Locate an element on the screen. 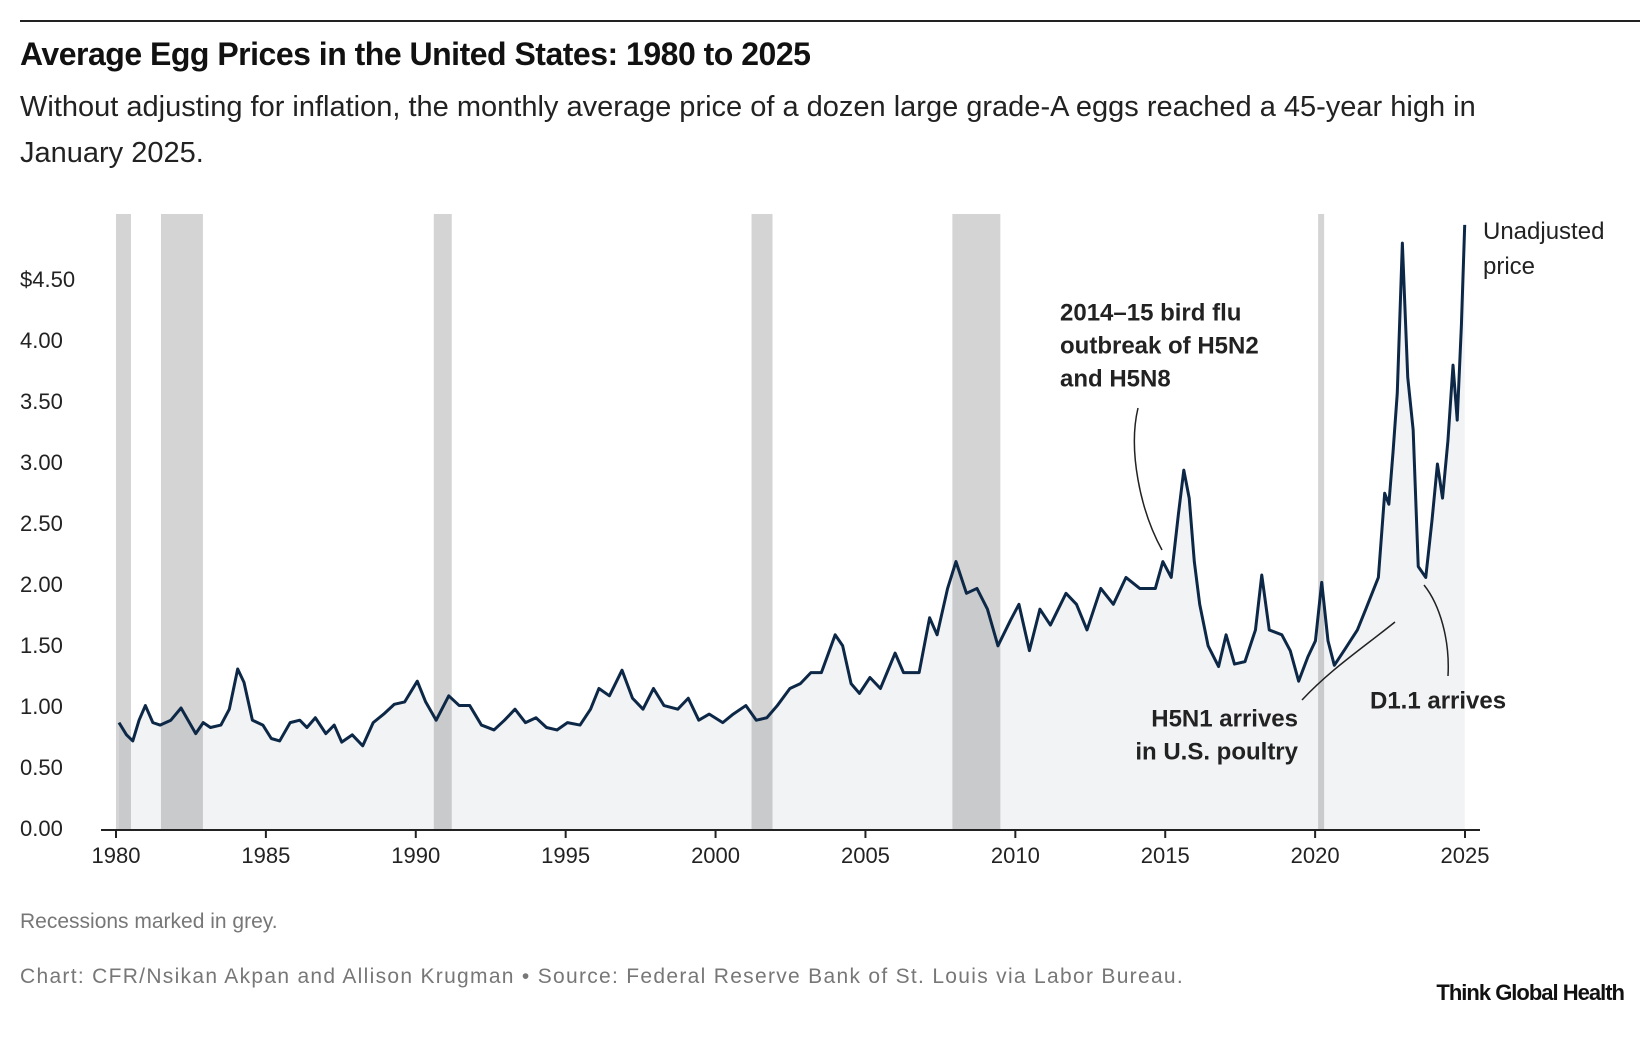 This screenshot has width=1640, height=1056. x-tick-label: 2025 is located at coordinates (1465, 855).